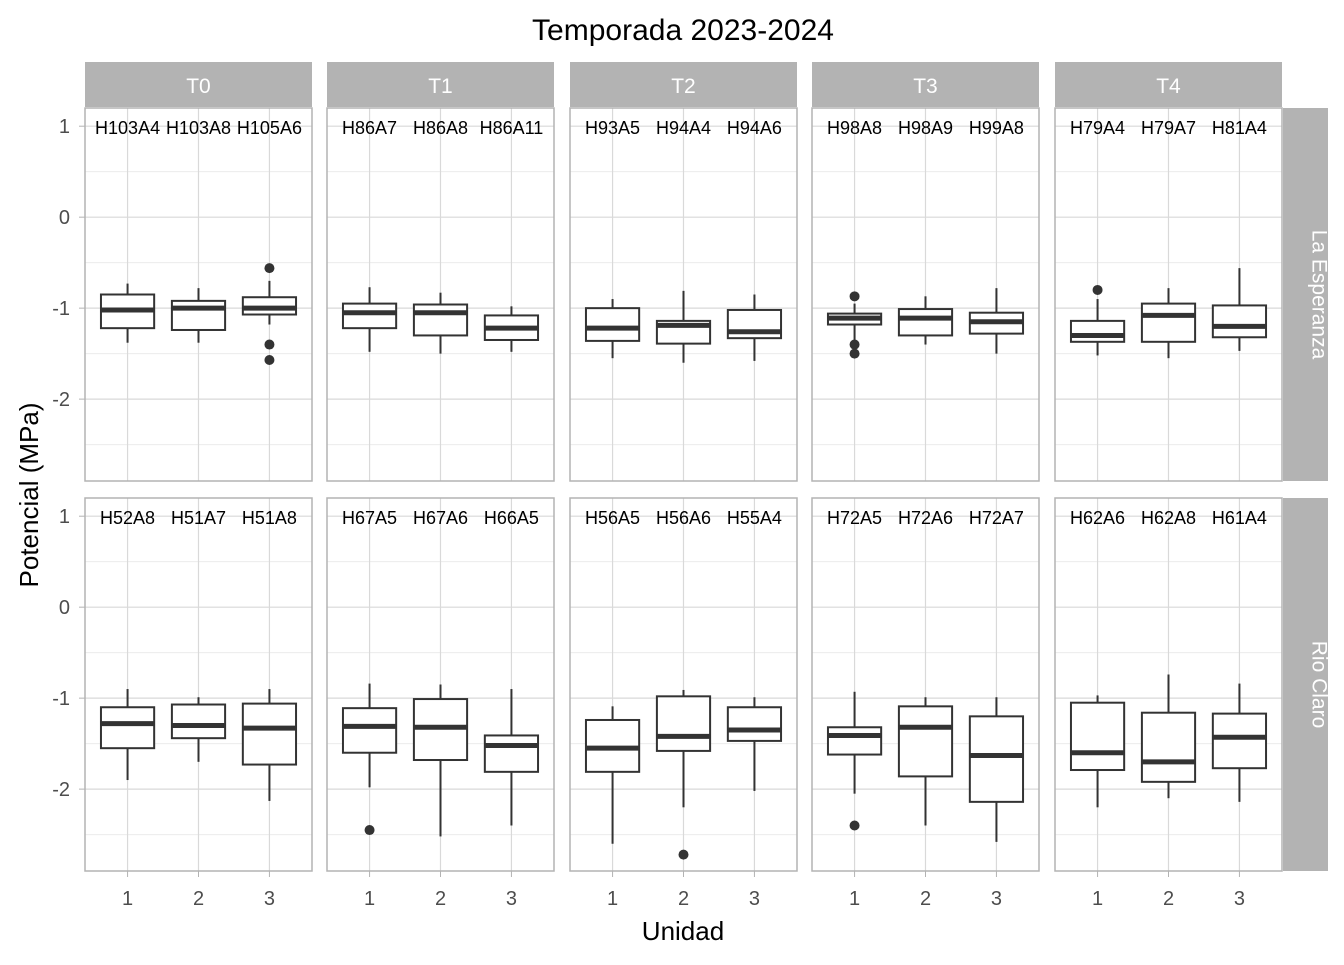  I want to click on x-axis-label: Unidad, so click(683, 931).